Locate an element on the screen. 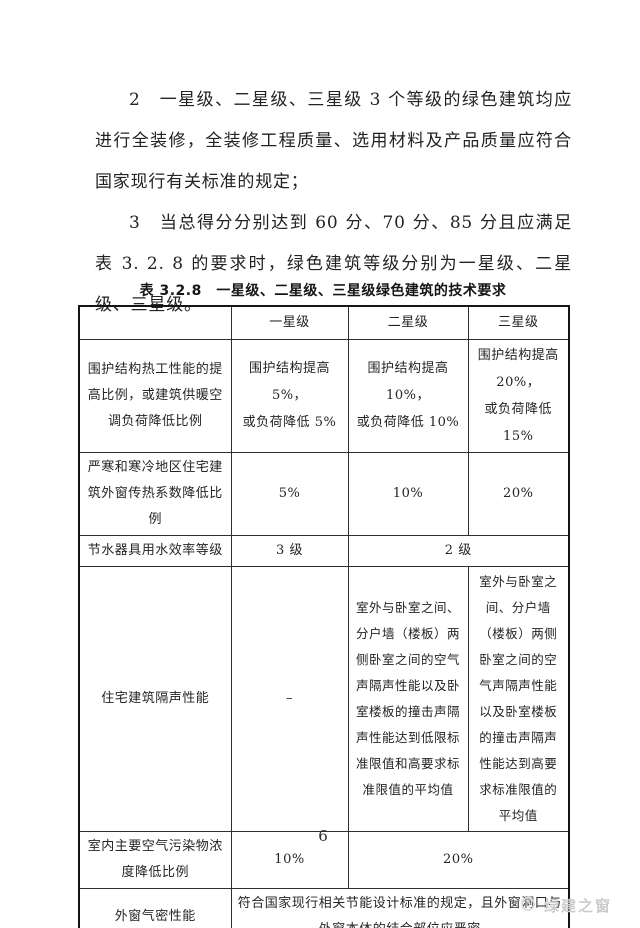 The height and width of the screenshot is (928, 640). table-title: 表 3.2.8 一星级、二星级、三星级绿色建筑的技术要求 is located at coordinates (323, 291).